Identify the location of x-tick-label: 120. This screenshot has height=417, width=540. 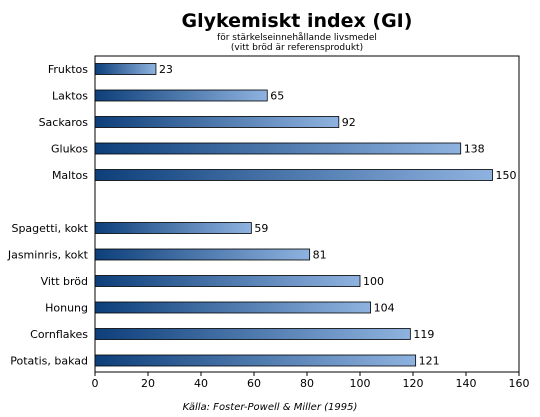
(413, 383).